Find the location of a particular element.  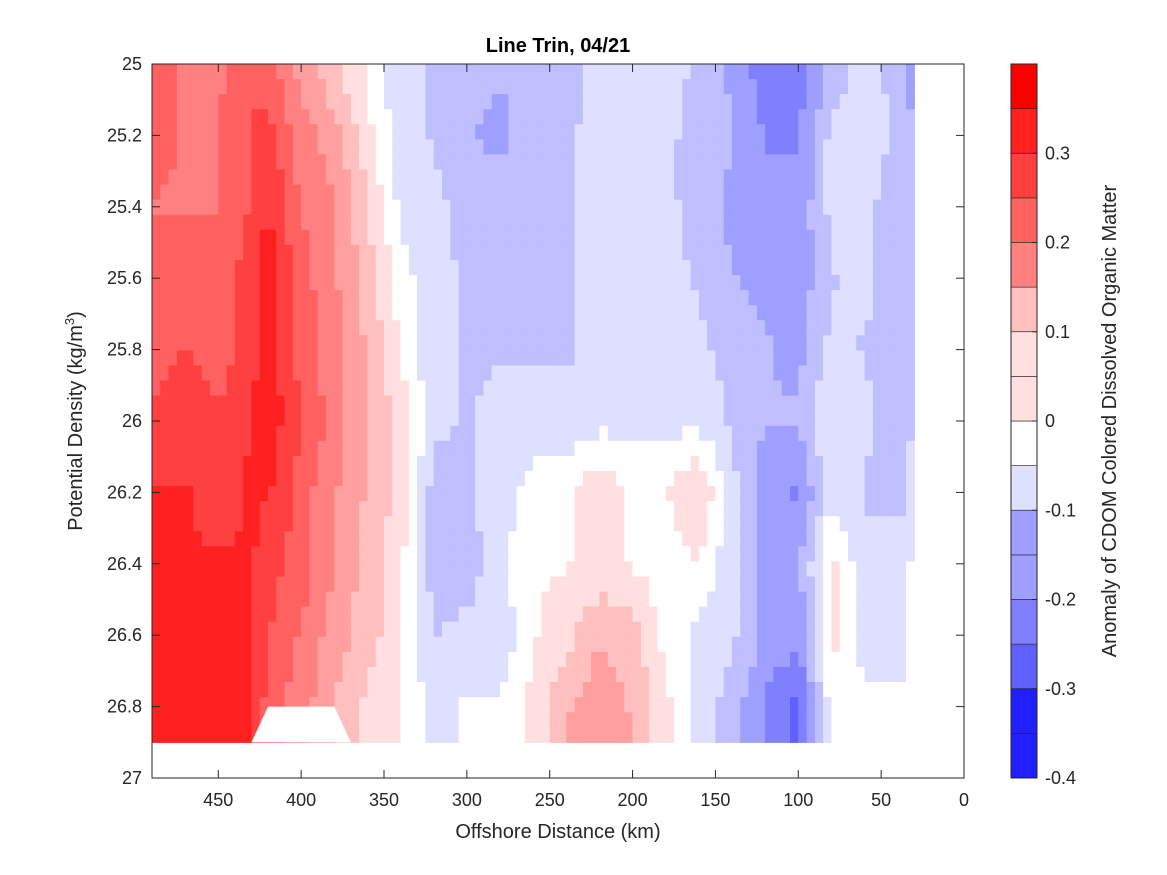

colorbar-tick-label: -0.3 is located at coordinates (1060, 689).